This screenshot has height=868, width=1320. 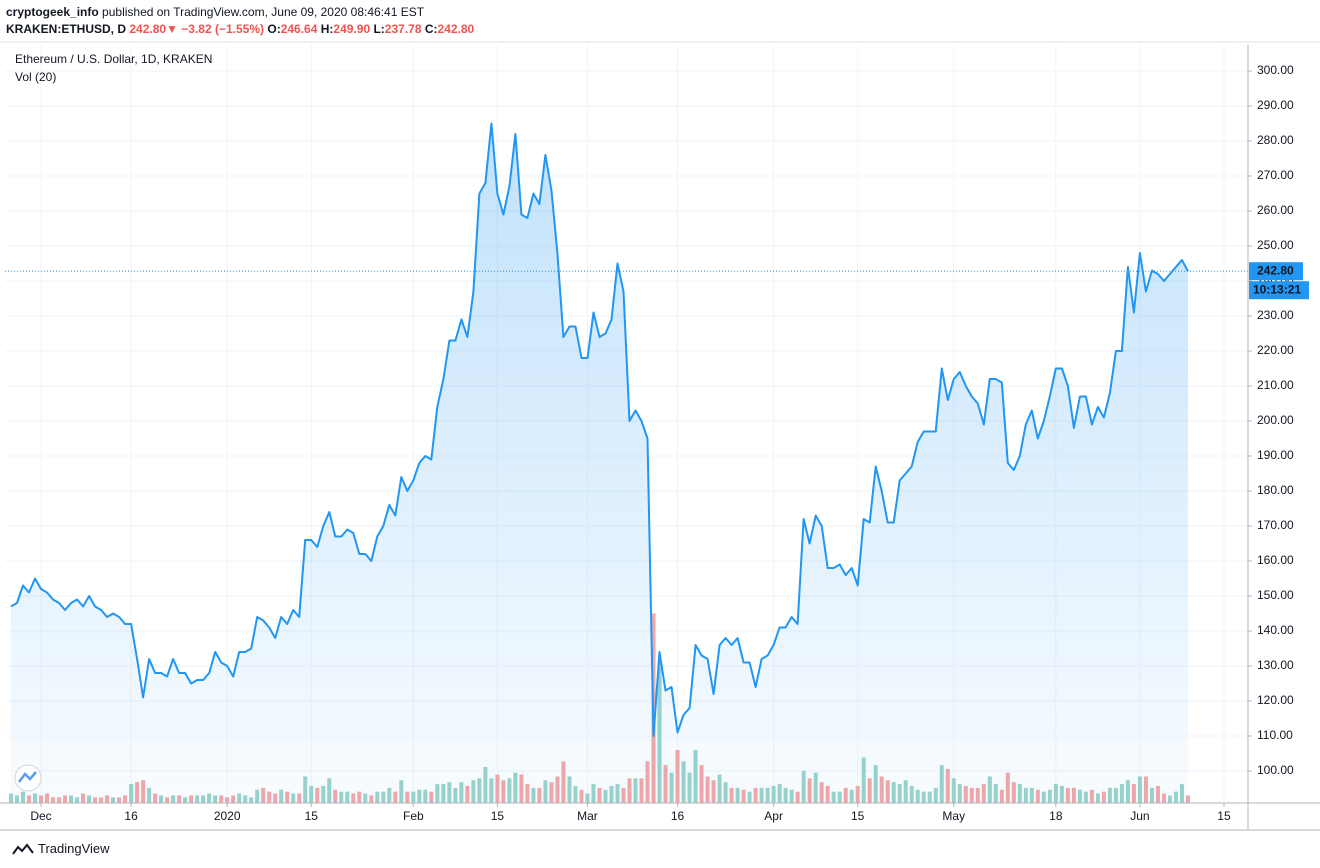 What do you see at coordinates (23, 848) in the screenshot?
I see `logo` at bounding box center [23, 848].